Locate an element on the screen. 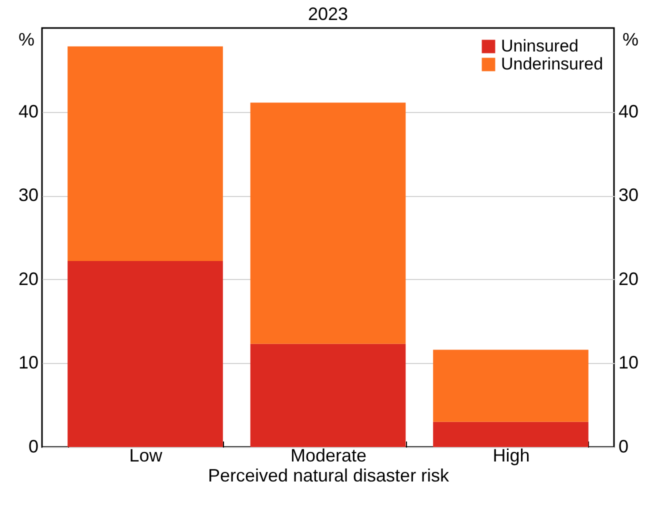  y-tick-label: 0 is located at coordinates (33, 446).